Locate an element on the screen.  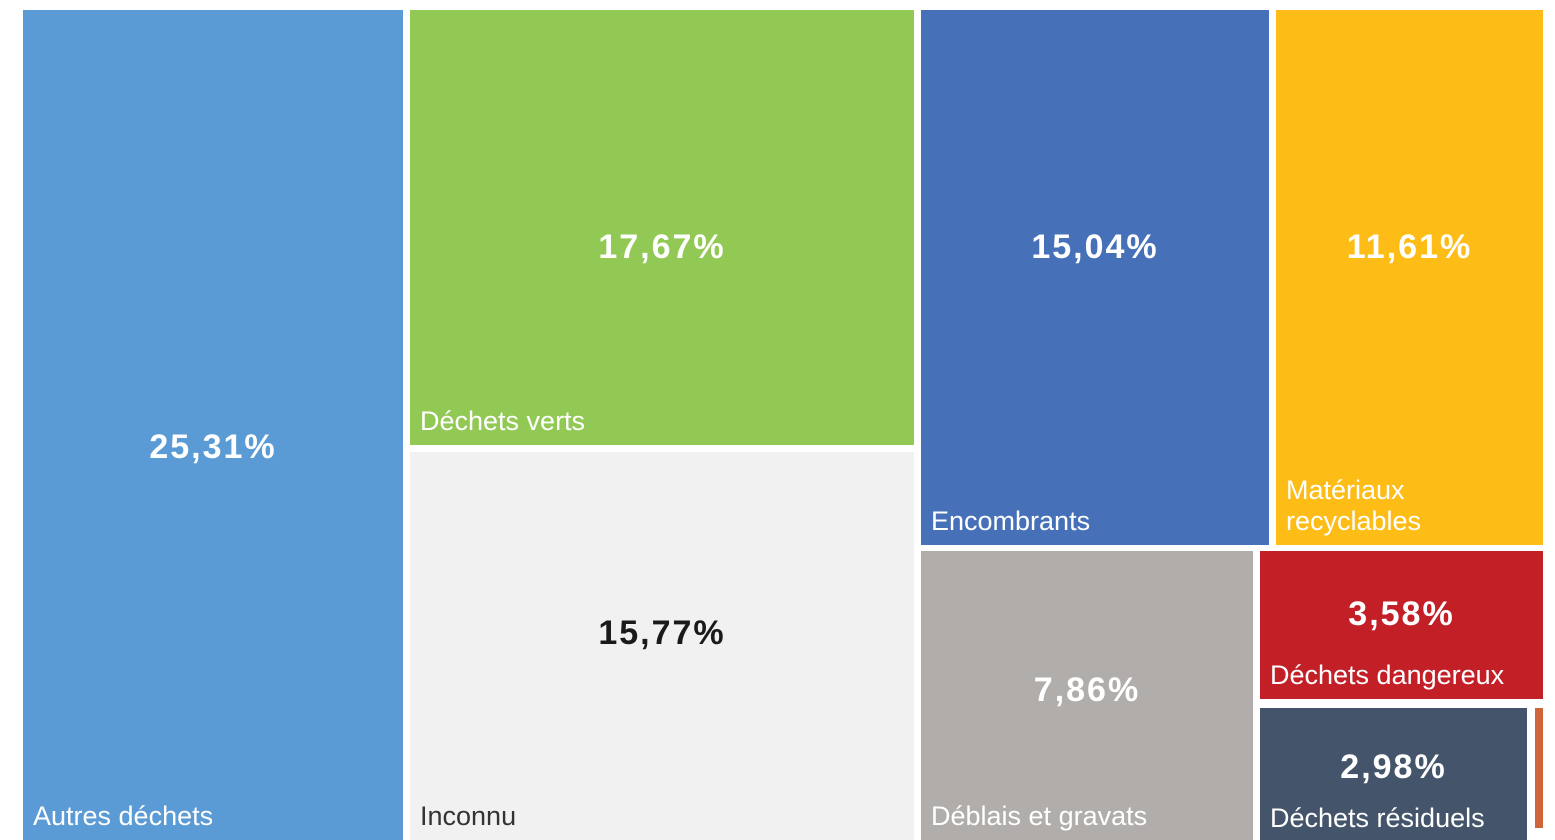
data-label: 25,31% is located at coordinates (213, 447).